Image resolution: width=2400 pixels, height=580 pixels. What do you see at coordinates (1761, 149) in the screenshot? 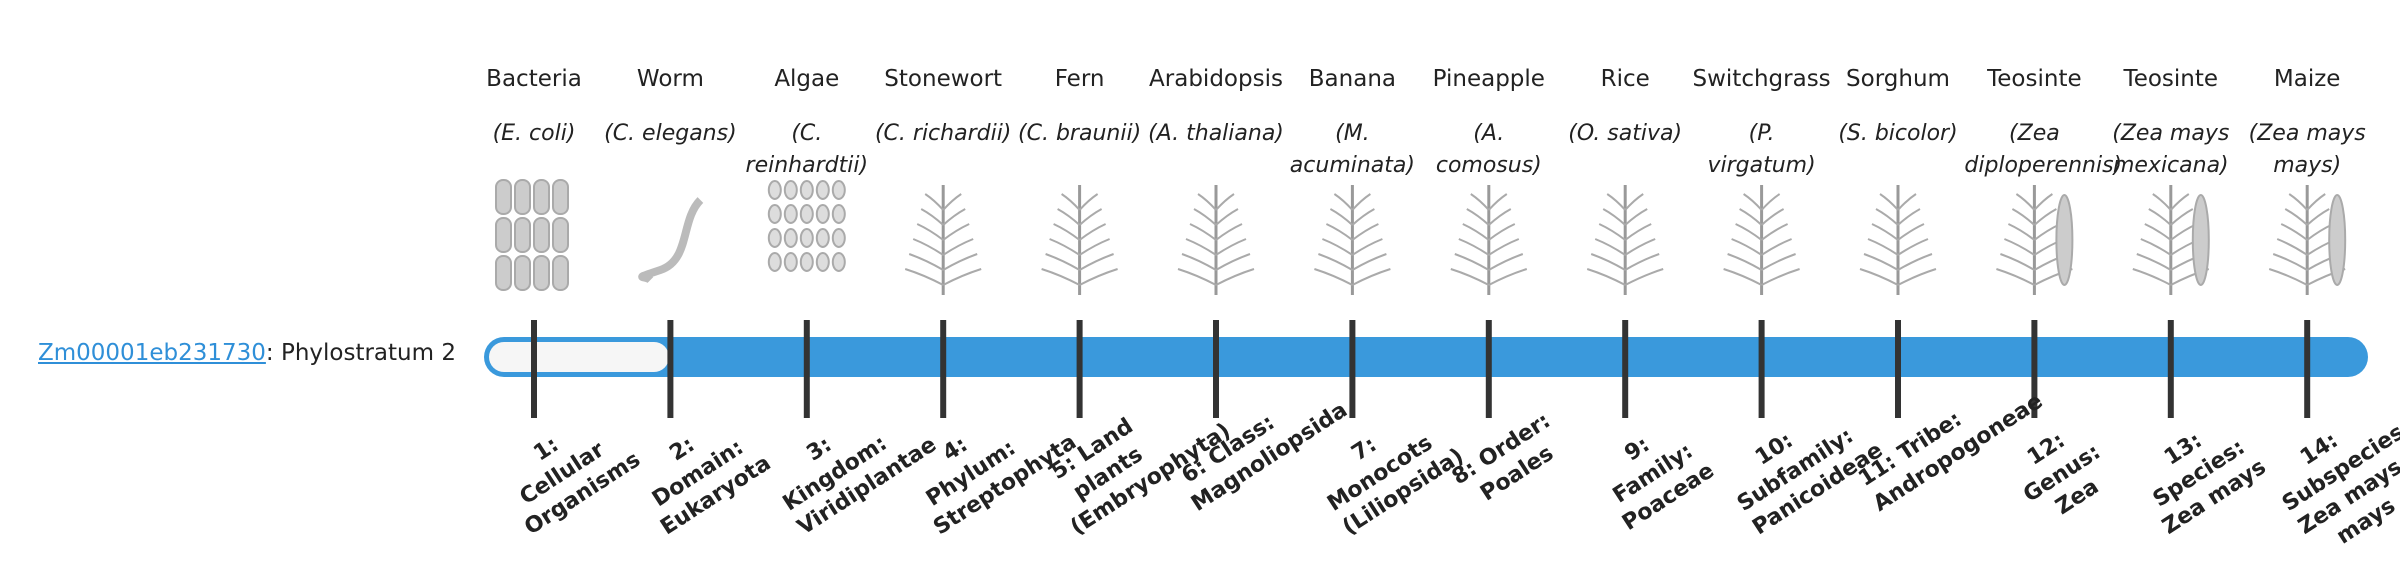
I see `organism-species: (P. virgatum)` at bounding box center [1761, 149].